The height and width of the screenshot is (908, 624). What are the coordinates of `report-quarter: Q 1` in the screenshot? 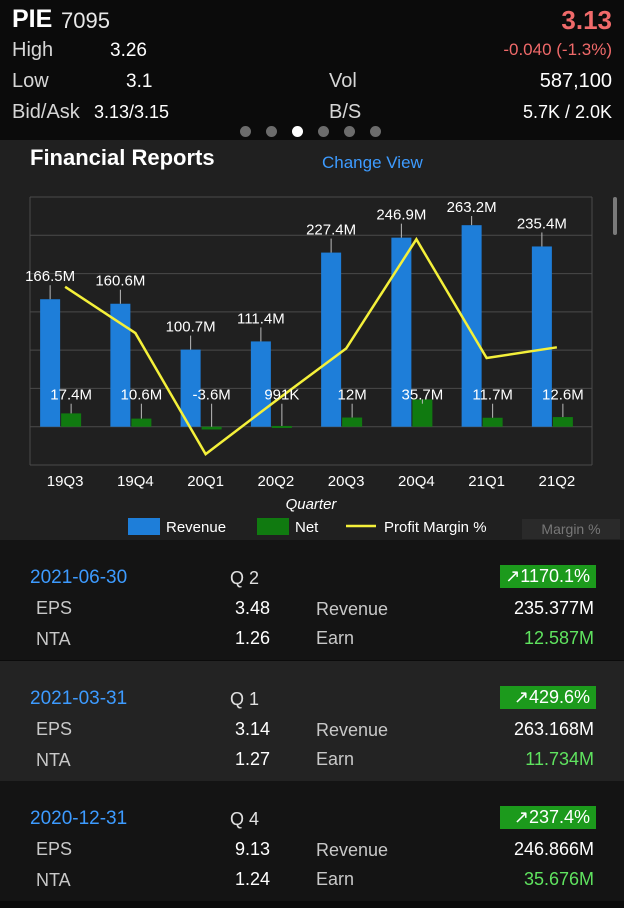 It's located at (245, 699).